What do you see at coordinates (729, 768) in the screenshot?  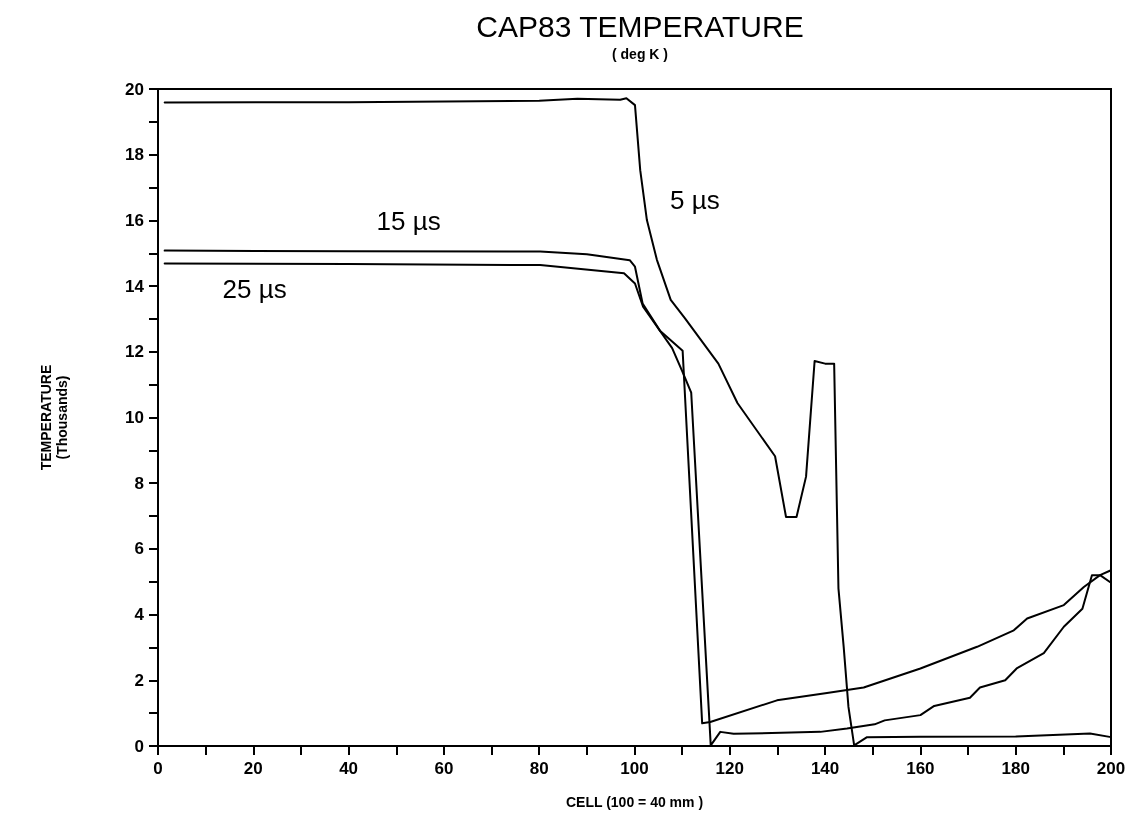 I see `x-tick-label: 120` at bounding box center [729, 768].